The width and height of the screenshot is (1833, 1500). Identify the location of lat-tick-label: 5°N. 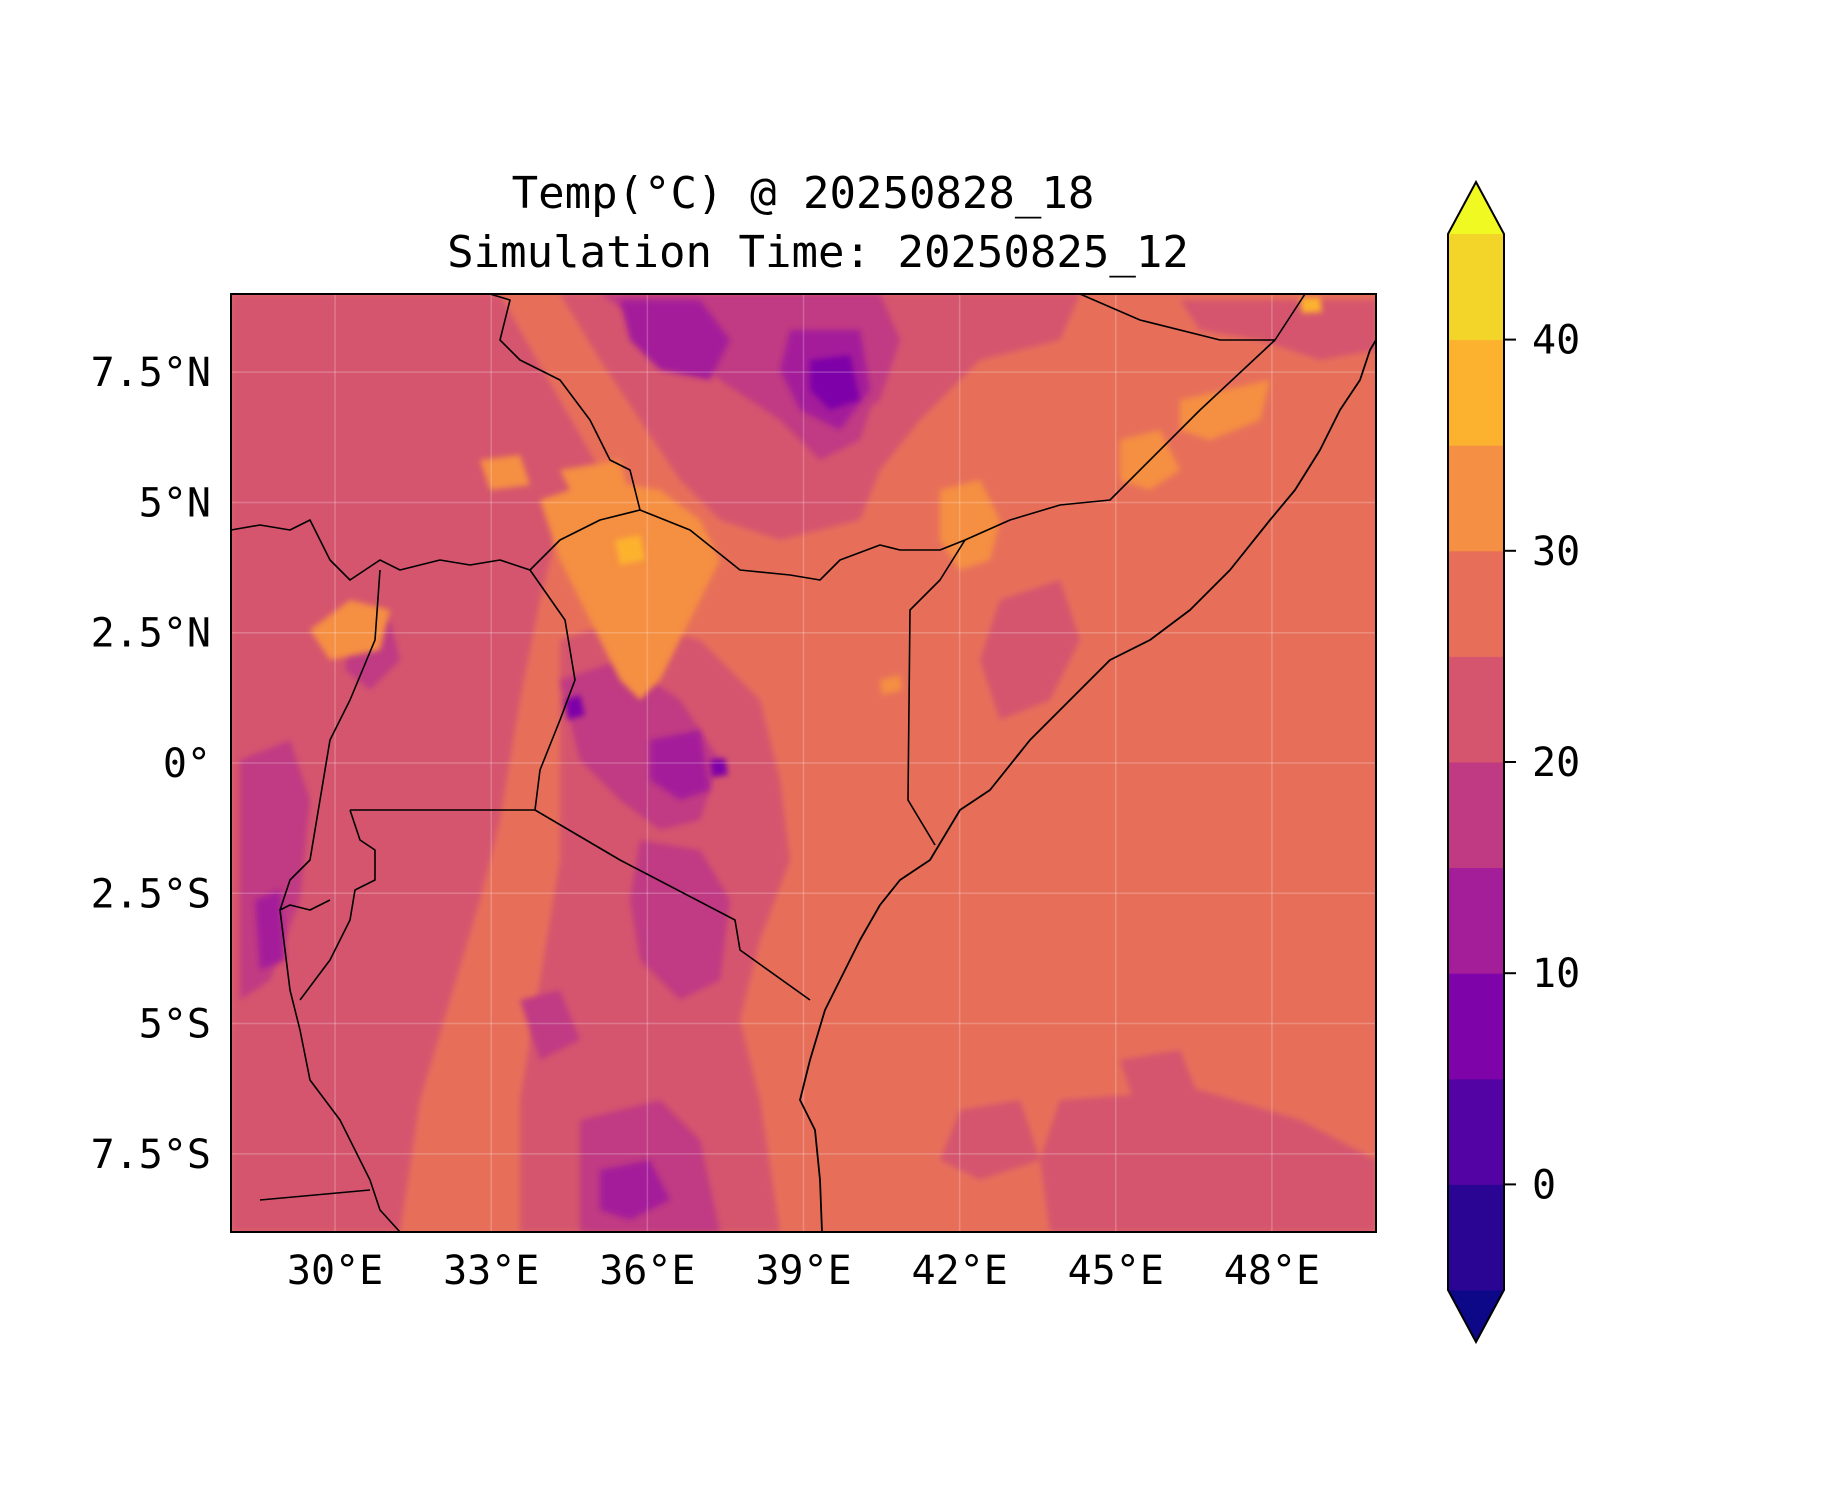
(175, 503).